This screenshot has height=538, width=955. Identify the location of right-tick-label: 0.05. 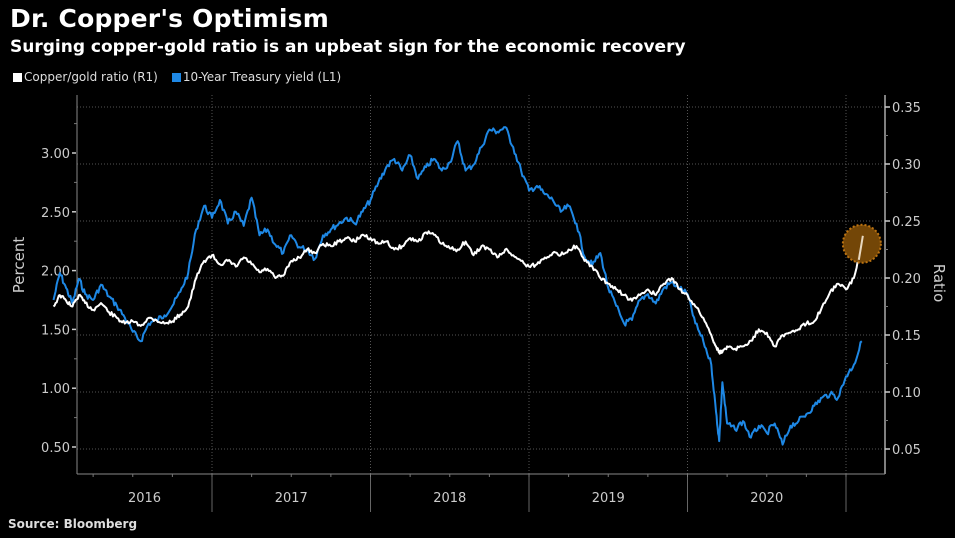
(906, 450).